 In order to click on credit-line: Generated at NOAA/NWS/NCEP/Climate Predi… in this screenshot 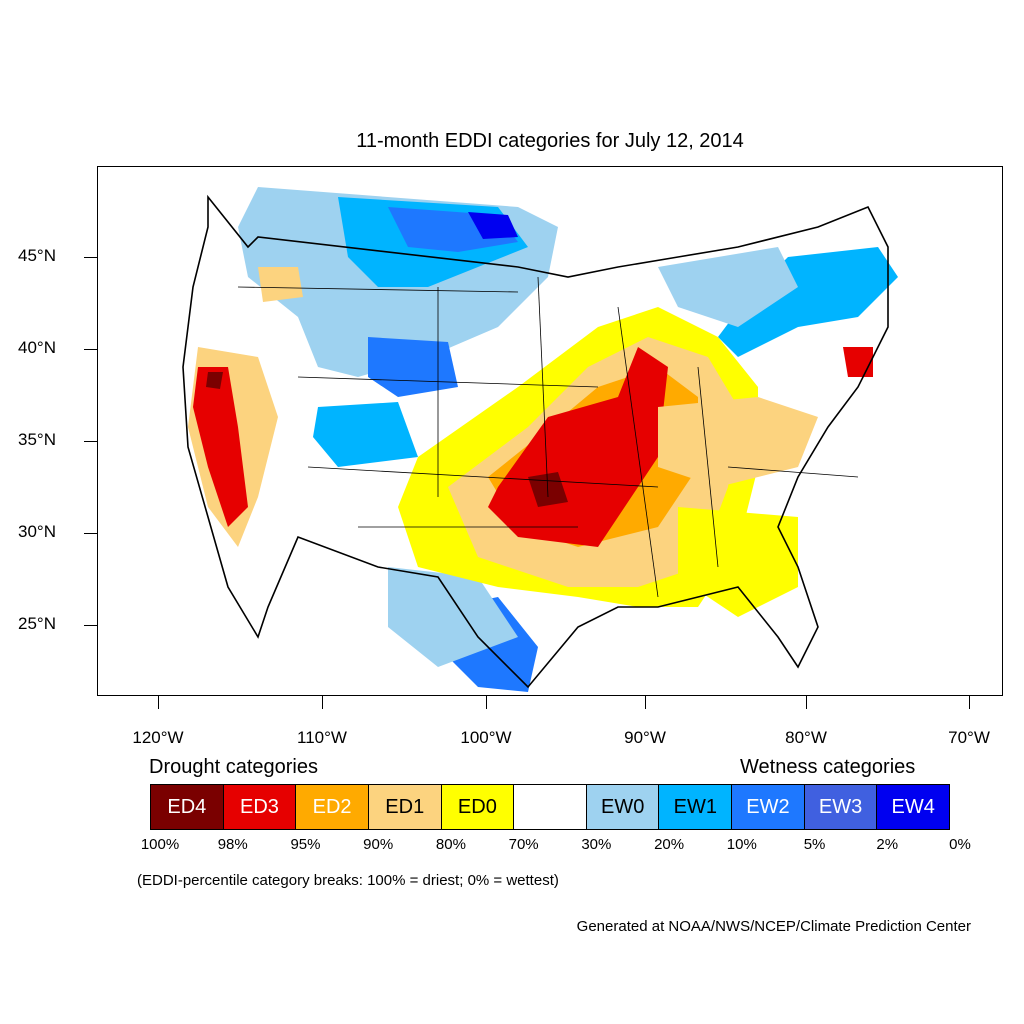, I will do `click(773, 926)`.